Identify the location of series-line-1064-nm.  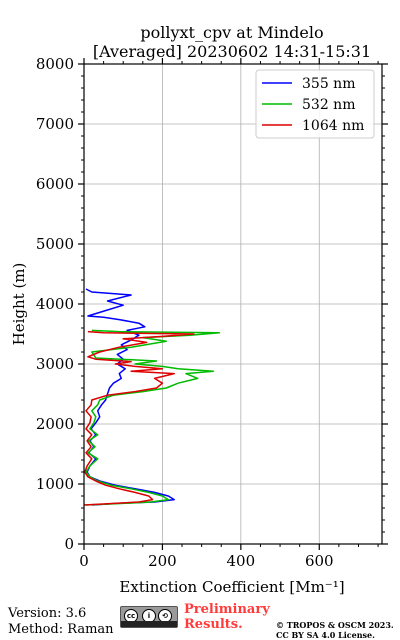
(139, 418).